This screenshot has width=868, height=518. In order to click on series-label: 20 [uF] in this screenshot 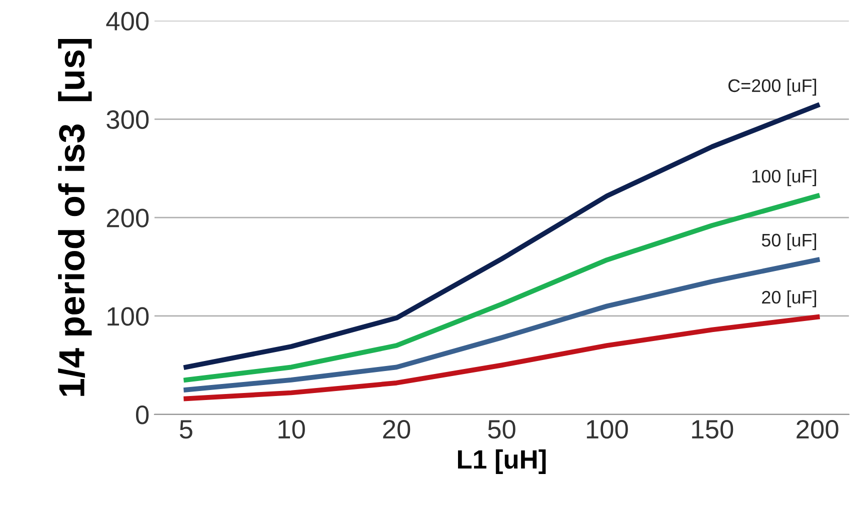, I will do `click(789, 299)`.